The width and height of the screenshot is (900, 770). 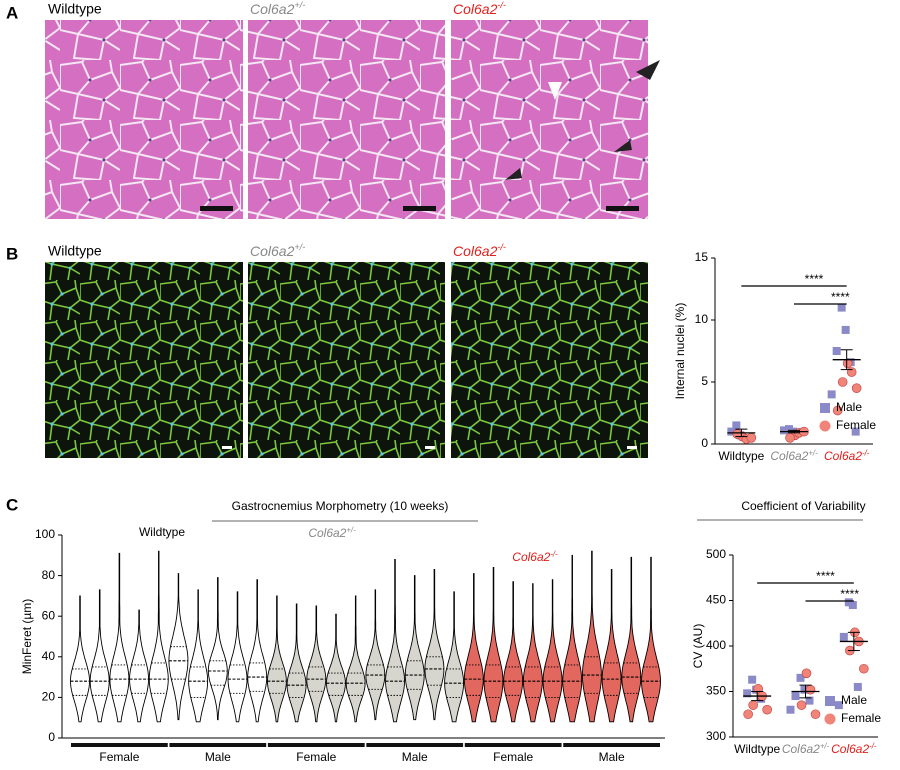 What do you see at coordinates (698, 646) in the screenshot?
I see `y-axis-label: CV (AU)` at bounding box center [698, 646].